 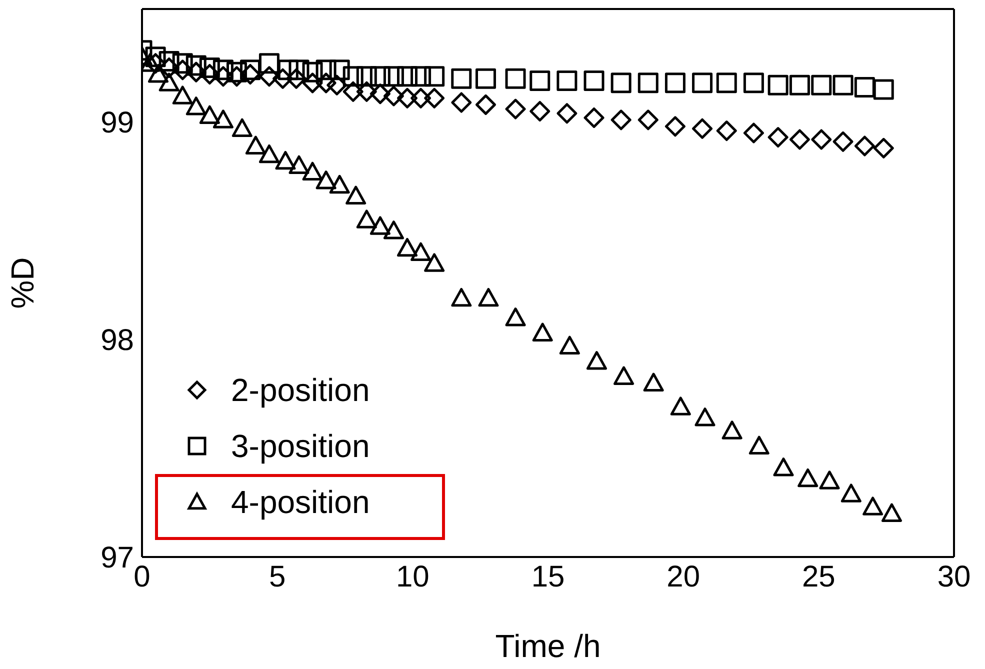 I want to click on legend-label: 2-position, so click(x=300, y=390).